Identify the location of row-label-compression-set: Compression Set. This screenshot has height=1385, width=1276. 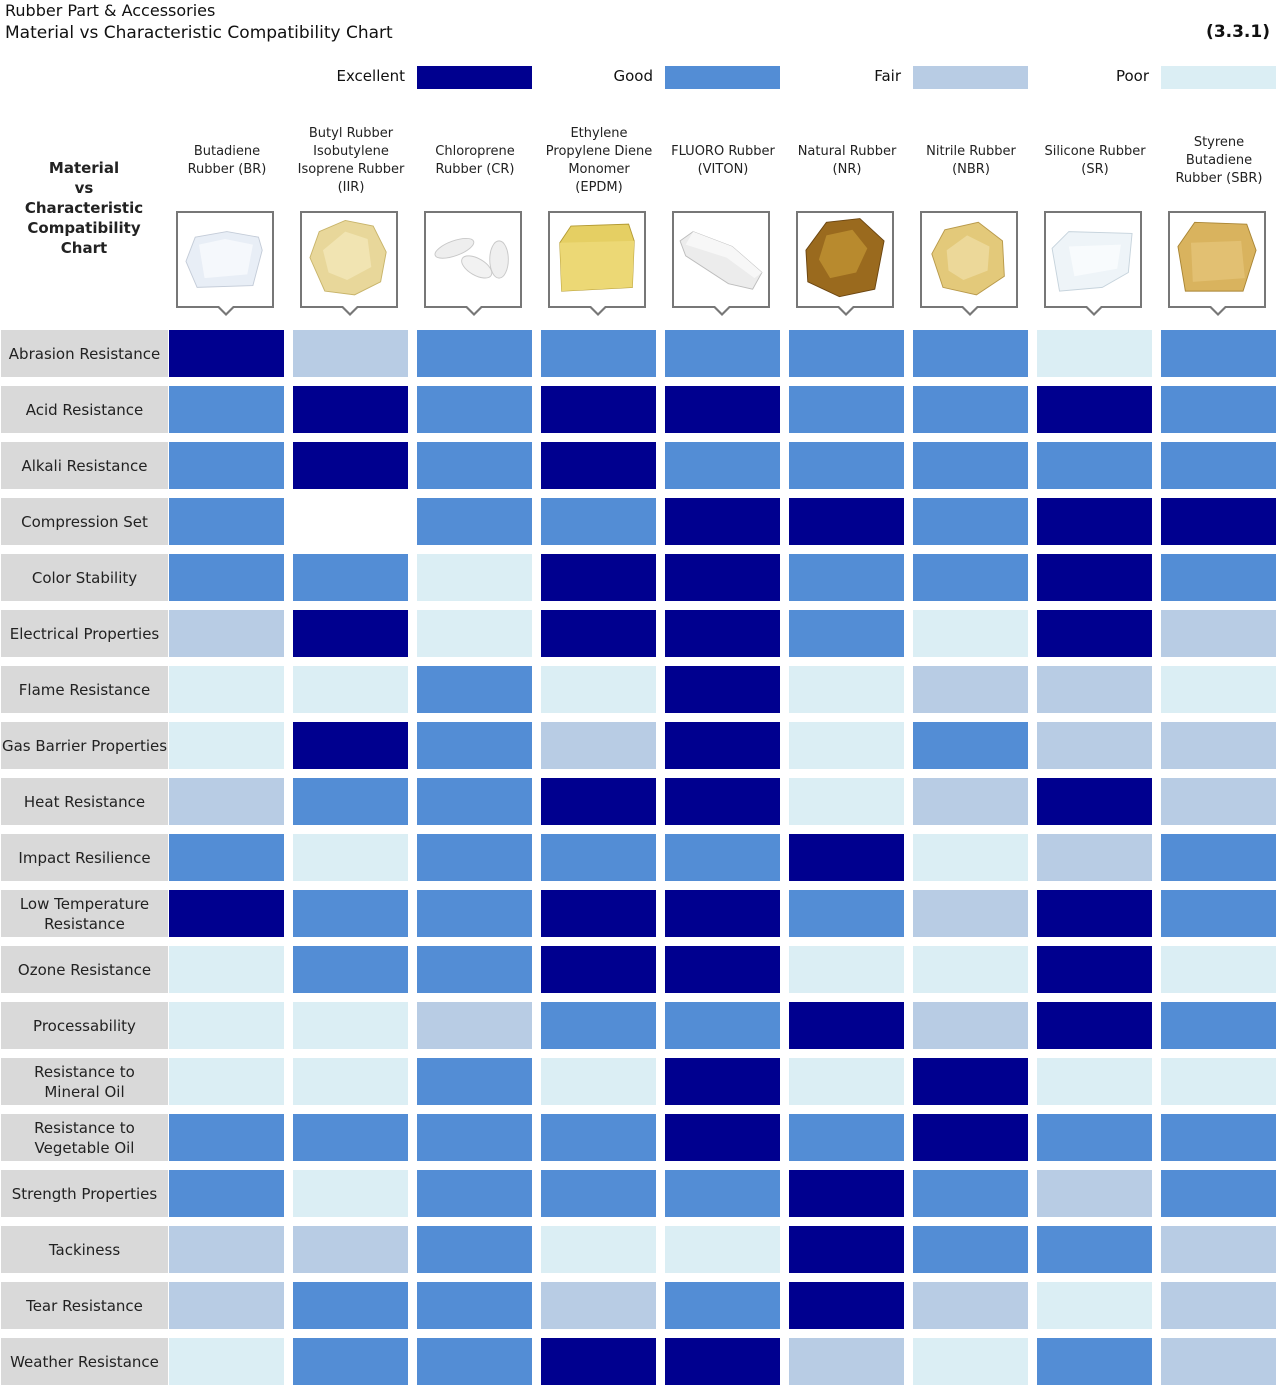
(84, 521).